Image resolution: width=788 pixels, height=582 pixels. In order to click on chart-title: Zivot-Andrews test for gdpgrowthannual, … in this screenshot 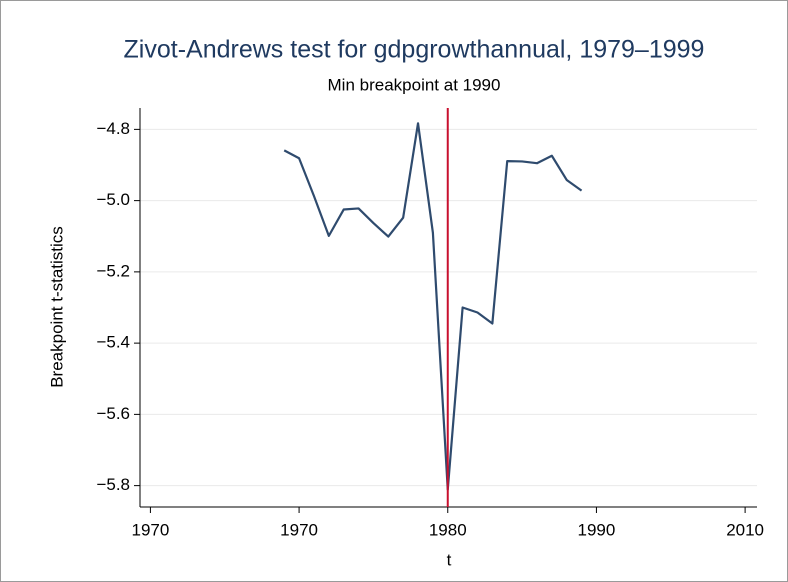, I will do `click(414, 50)`.